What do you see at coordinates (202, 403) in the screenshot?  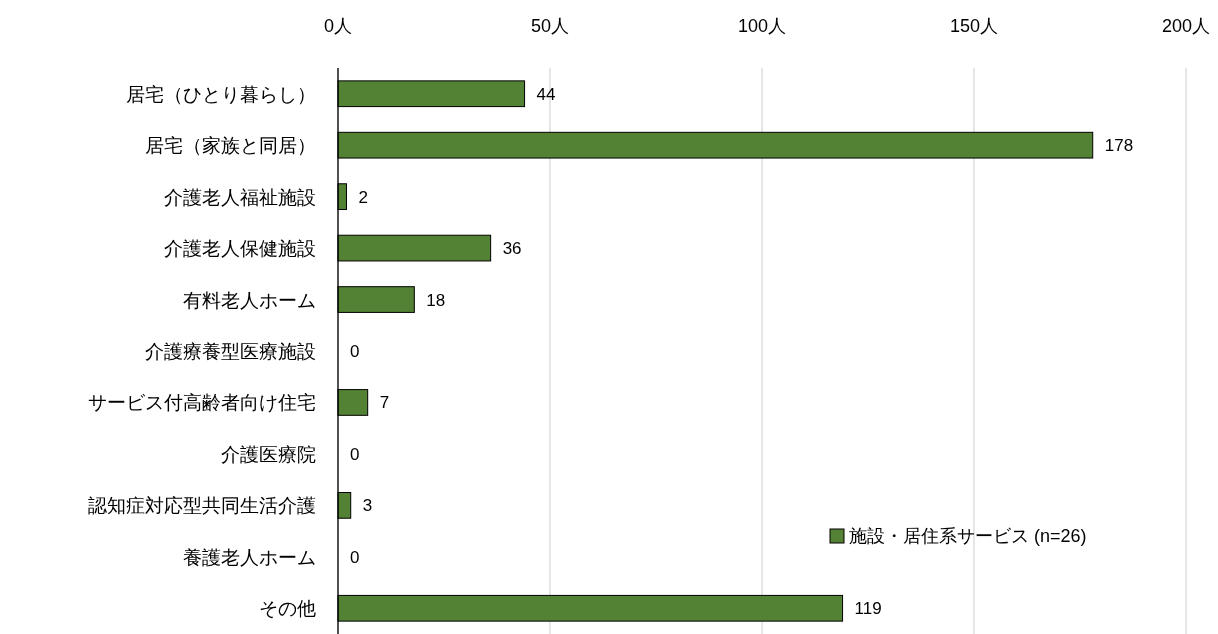 I see `y-tick-label: サービス付高齢者向け住宅` at bounding box center [202, 403].